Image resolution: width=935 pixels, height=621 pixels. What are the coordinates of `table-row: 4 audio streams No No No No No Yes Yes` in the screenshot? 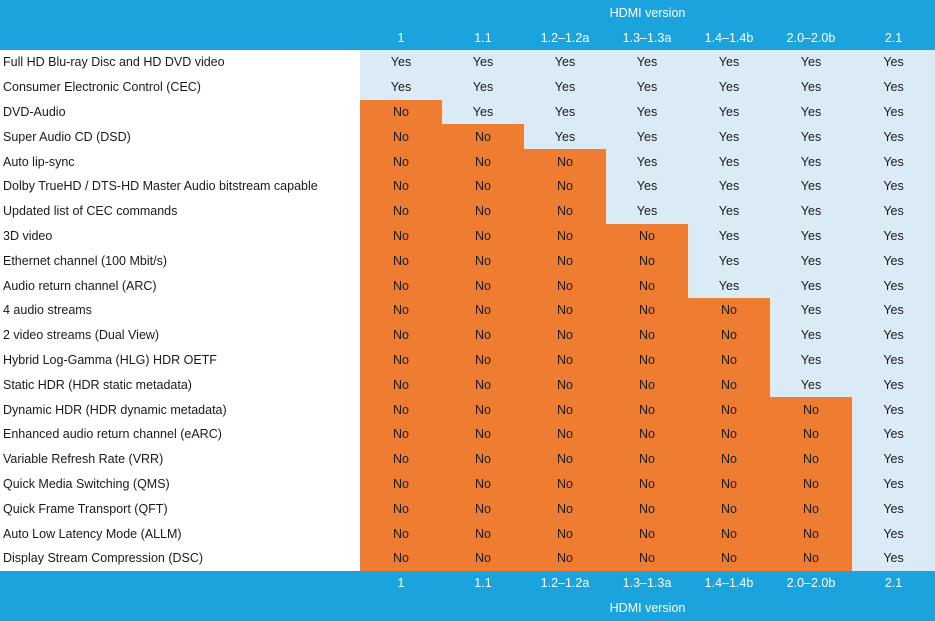 It's located at (467, 310).